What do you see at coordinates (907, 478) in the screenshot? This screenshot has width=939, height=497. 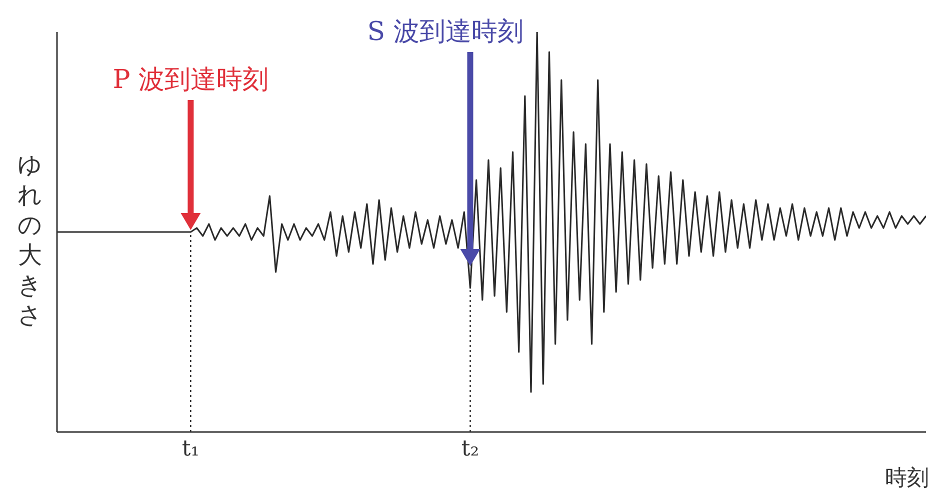 I see `x-axis-title: 時刻` at bounding box center [907, 478].